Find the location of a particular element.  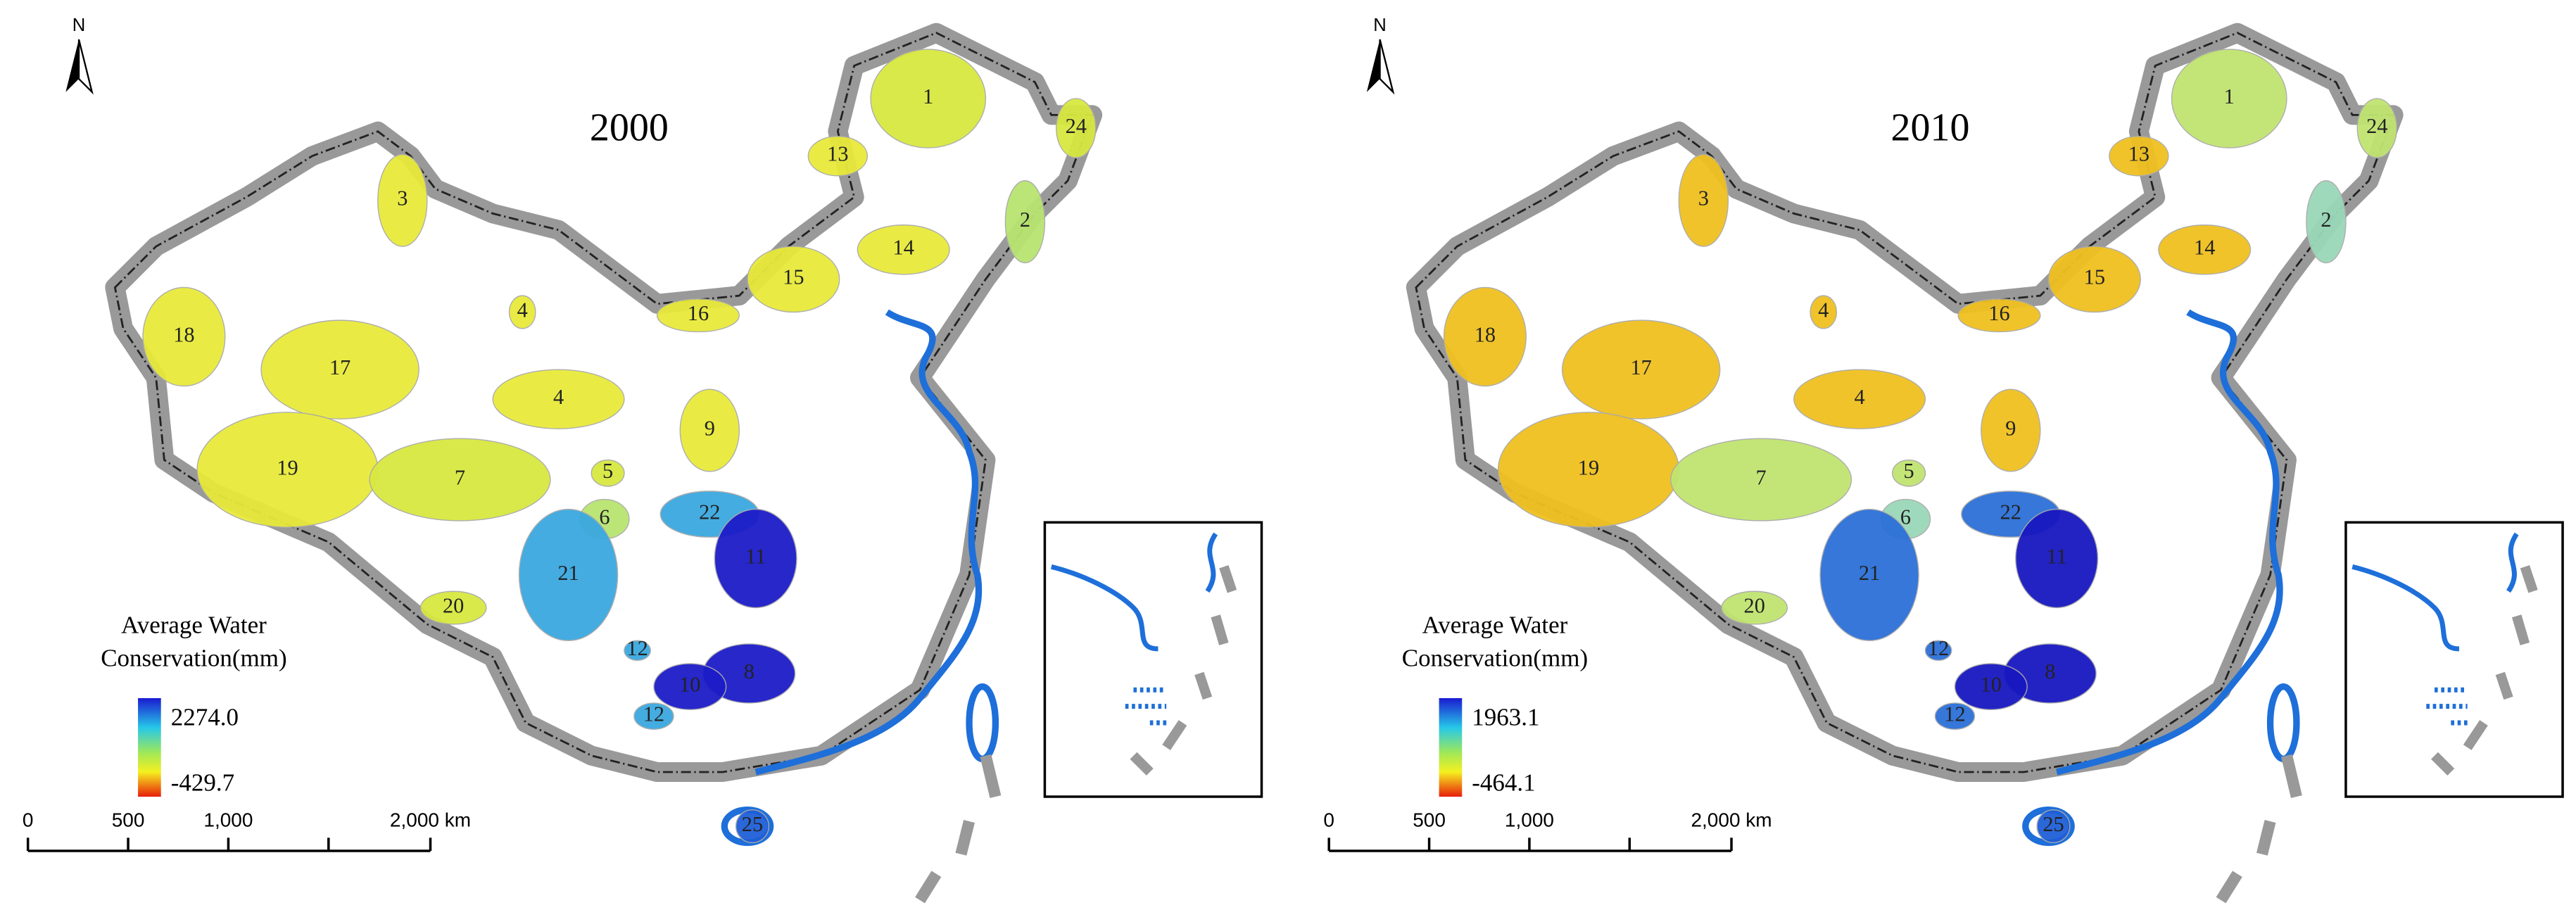

region-label: 7 is located at coordinates (460, 477).